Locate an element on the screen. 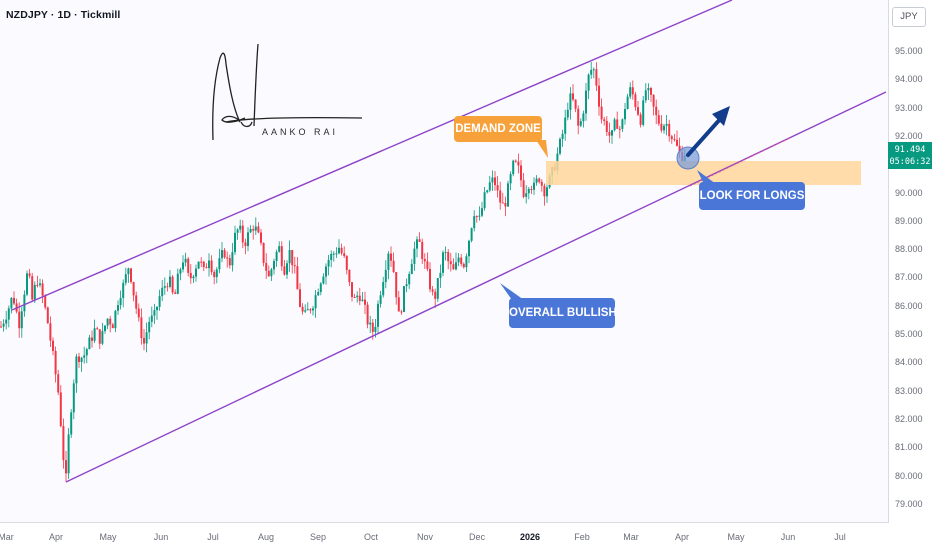  price-axis-label: 86.000 is located at coordinates (909, 305).